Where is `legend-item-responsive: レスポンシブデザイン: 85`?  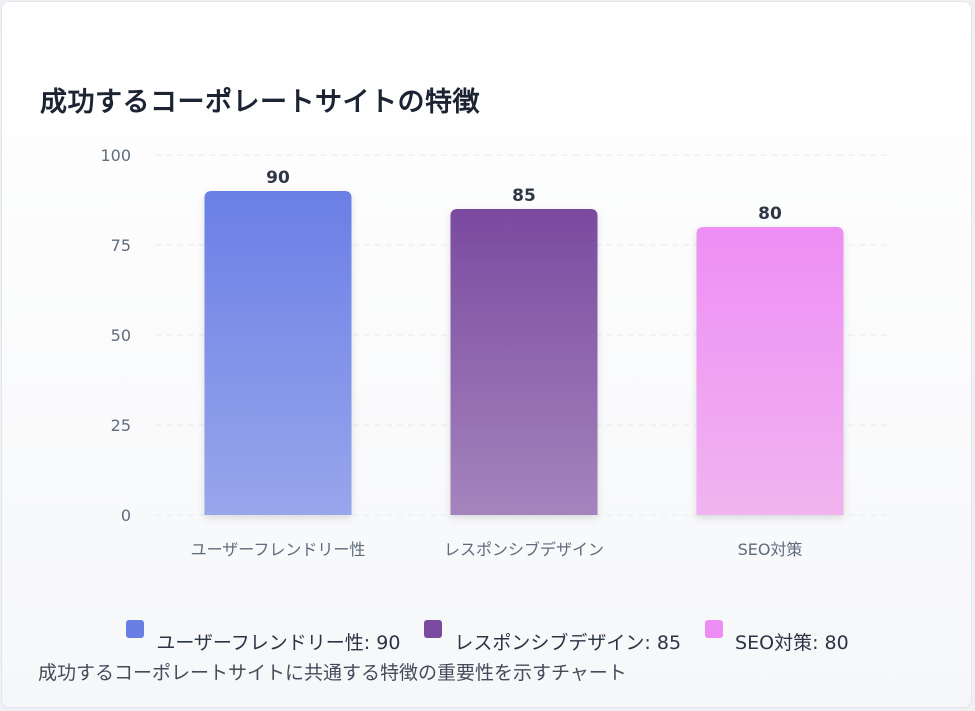 legend-item-responsive: レスポンシブデザイン: 85 is located at coordinates (552, 637).